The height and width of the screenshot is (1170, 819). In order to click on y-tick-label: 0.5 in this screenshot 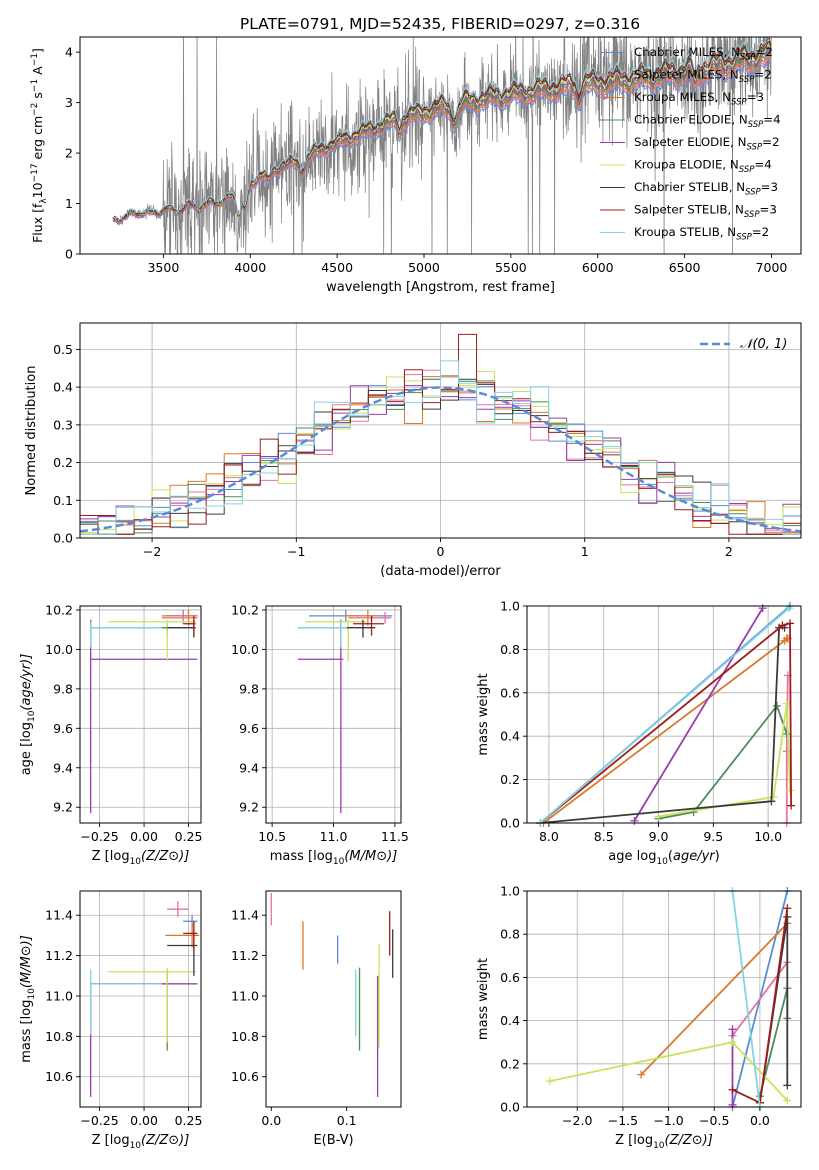, I will do `click(63, 349)`.